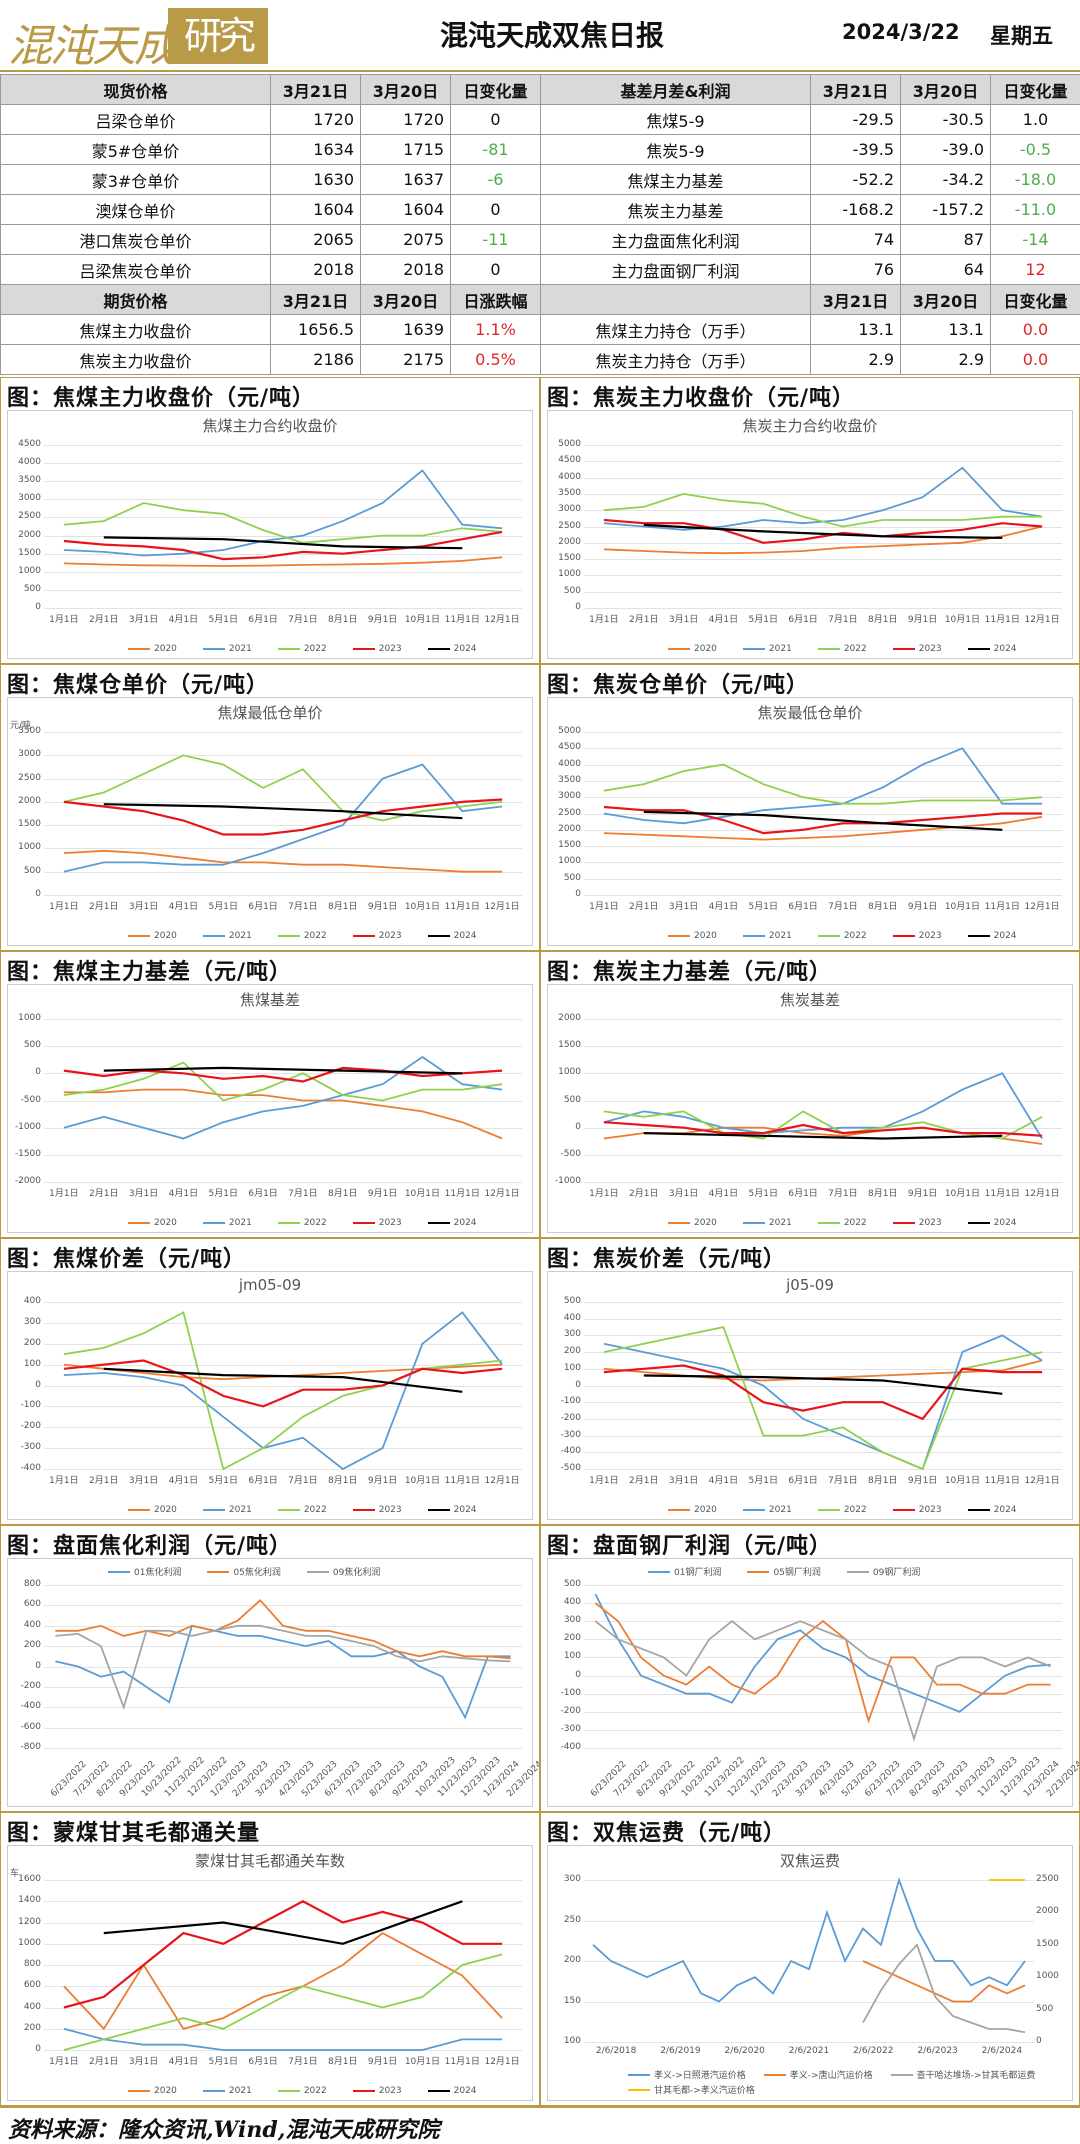  What do you see at coordinates (692, 649) in the screenshot?
I see `legend-item: 2020` at bounding box center [692, 649].